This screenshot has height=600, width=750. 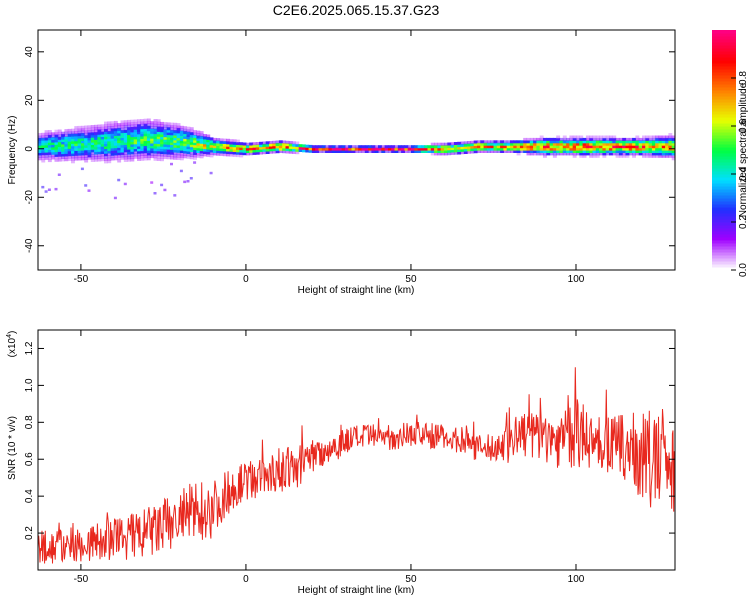 I want to click on y-tick-label: 20, so click(x=29, y=100).